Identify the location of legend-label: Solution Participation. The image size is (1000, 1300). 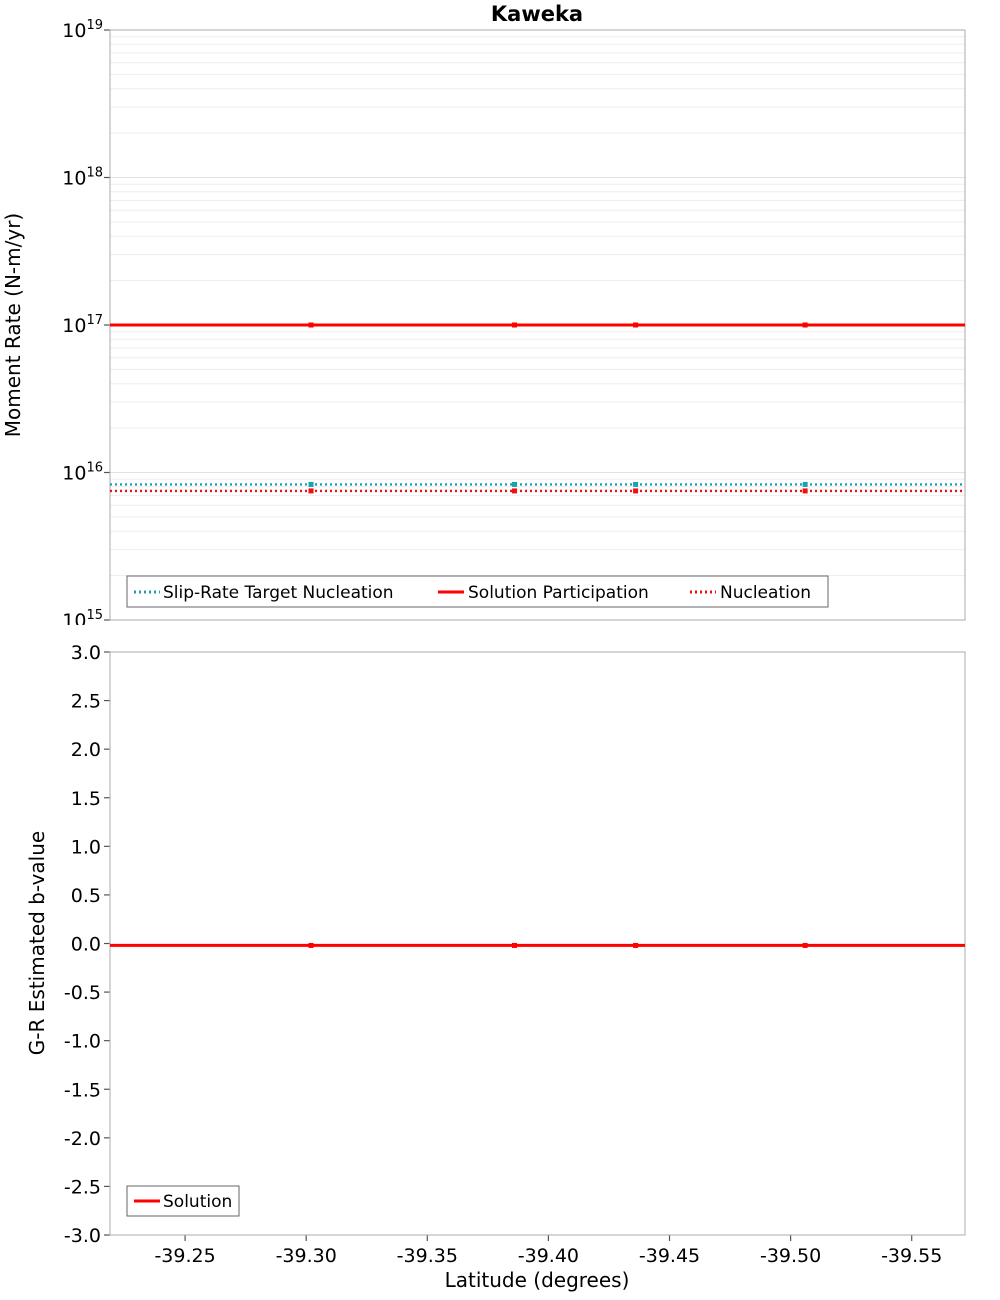
(558, 593).